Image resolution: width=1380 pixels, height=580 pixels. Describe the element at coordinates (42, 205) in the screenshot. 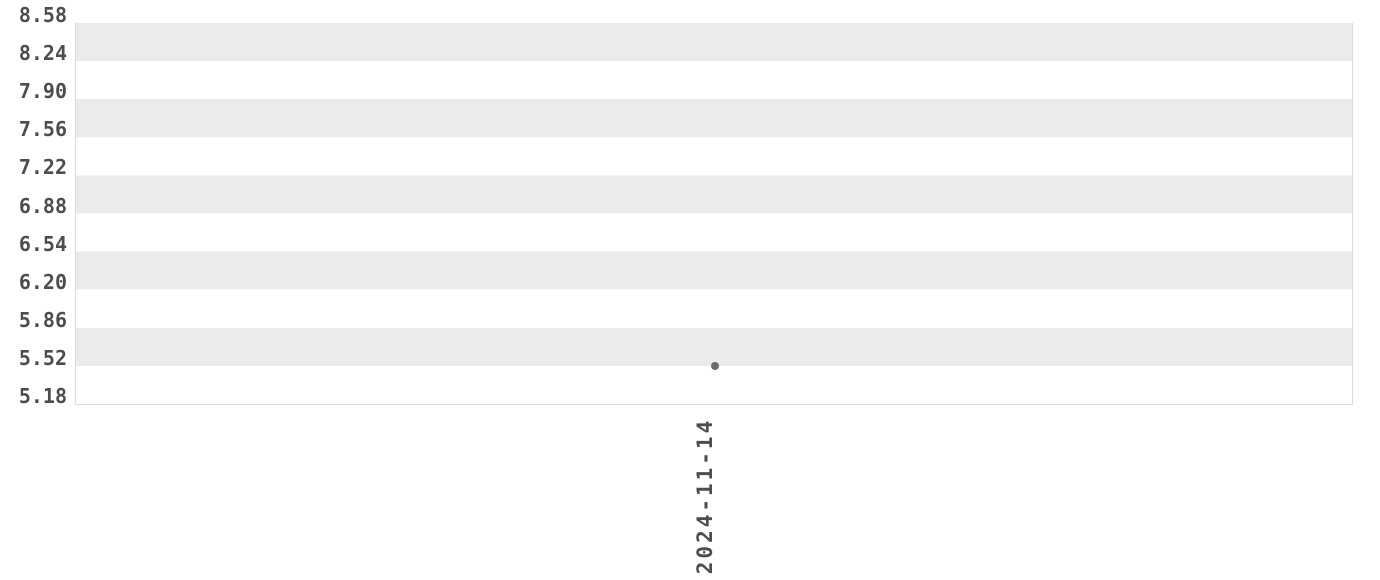

I see `y-tick-label: 6.88` at that location.